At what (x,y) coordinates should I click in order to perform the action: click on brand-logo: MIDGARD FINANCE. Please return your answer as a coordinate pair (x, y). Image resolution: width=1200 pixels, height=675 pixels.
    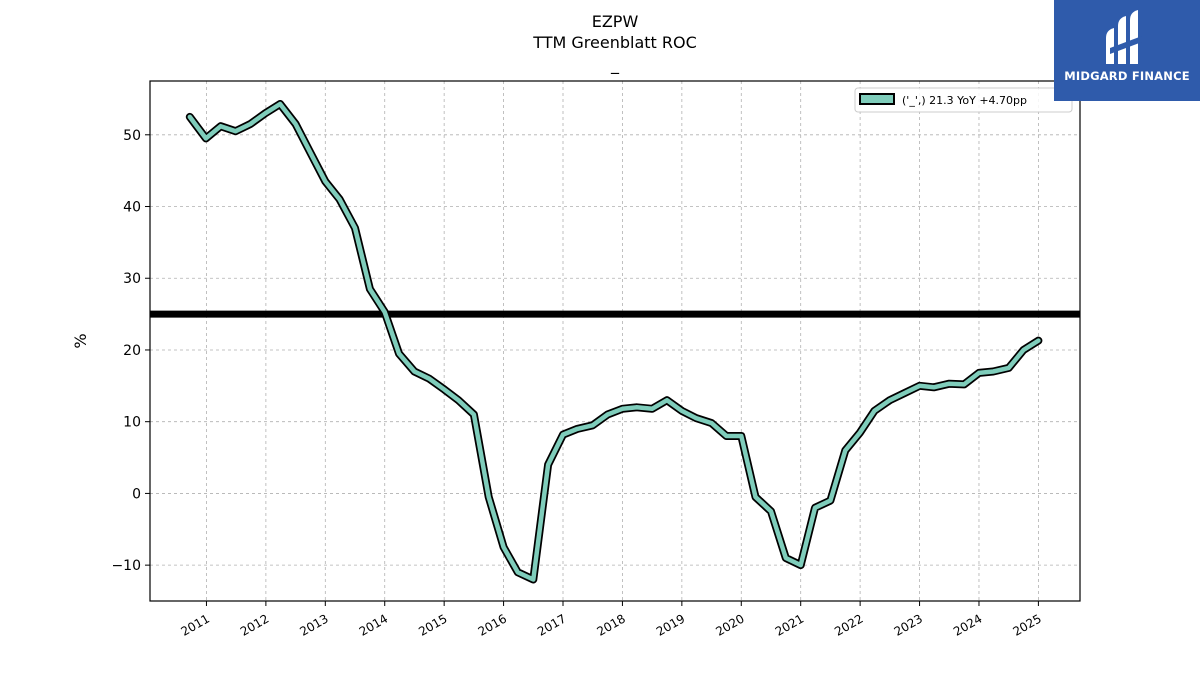
    Looking at the image, I should click on (1127, 50).